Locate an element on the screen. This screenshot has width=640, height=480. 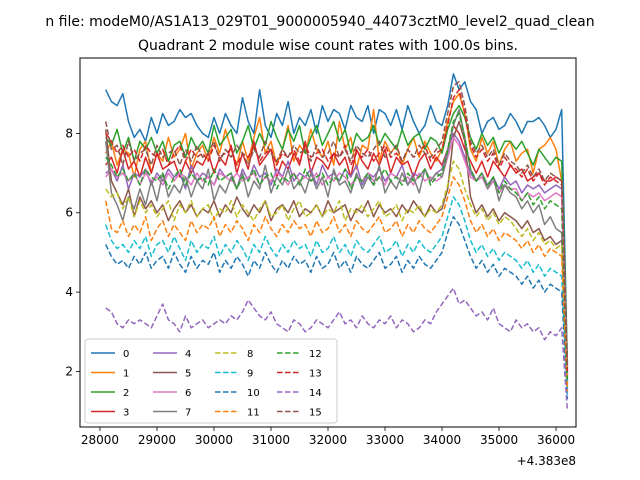
legend-label-5: 5 is located at coordinates (188, 374).